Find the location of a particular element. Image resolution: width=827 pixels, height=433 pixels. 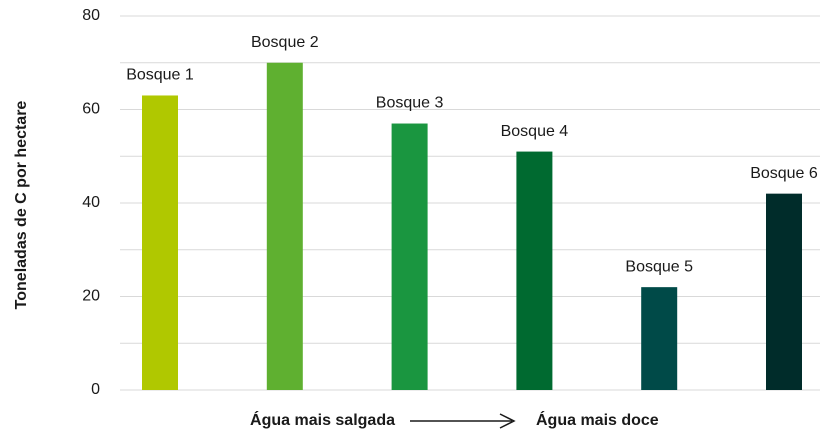

y-tick-label: 20 is located at coordinates (91, 296).